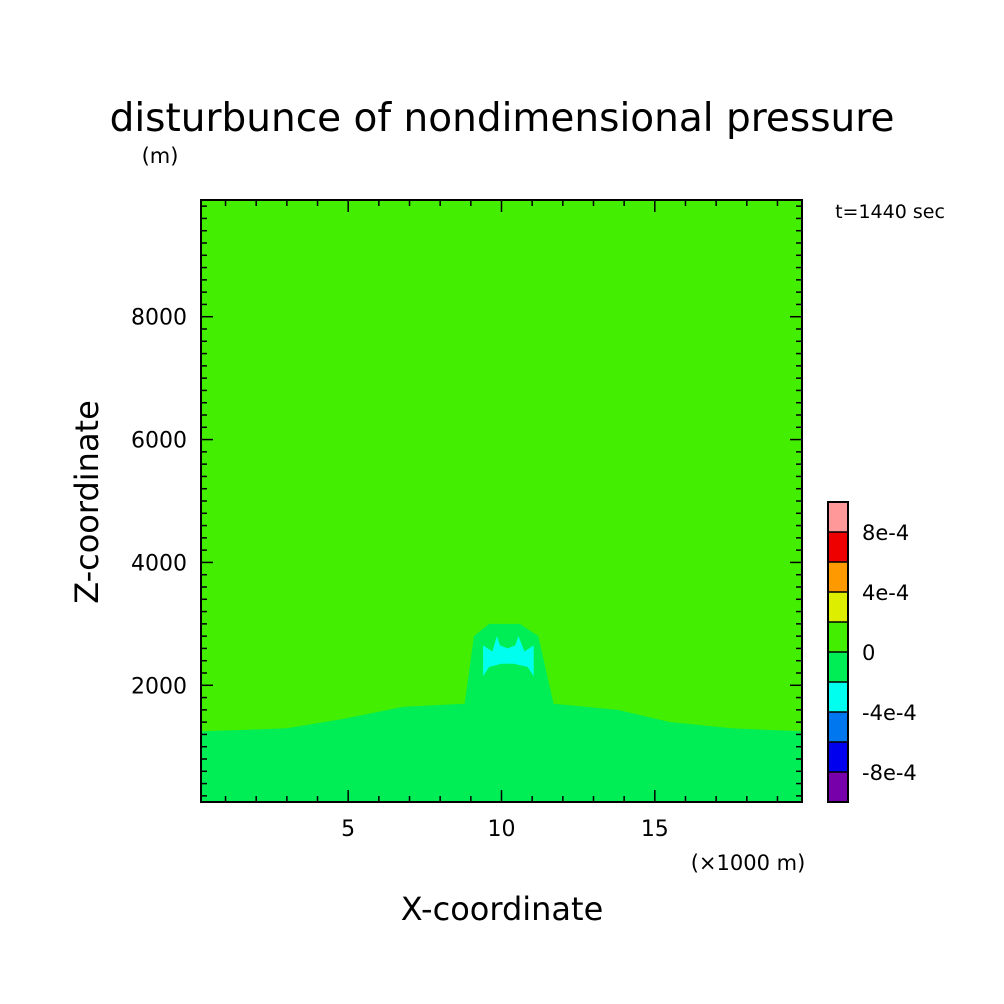 The height and width of the screenshot is (1004, 1004). I want to click on time-label: t=1440 sec, so click(890, 212).